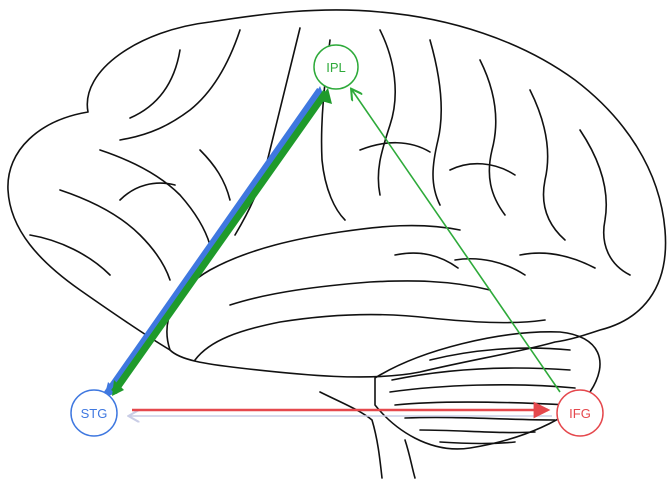 This screenshot has height=480, width=672. I want to click on node-ipl-label: IPL, so click(336, 67).